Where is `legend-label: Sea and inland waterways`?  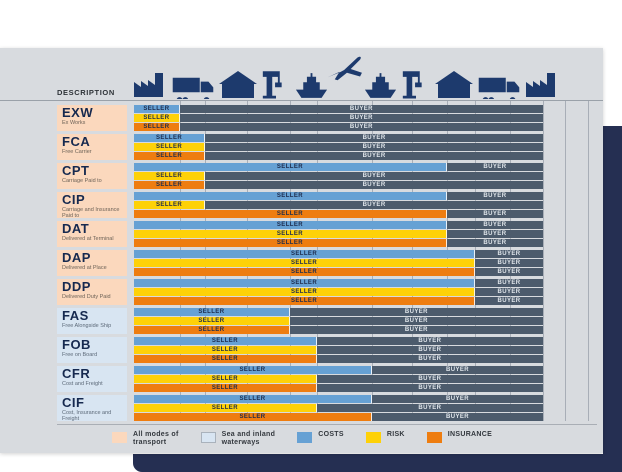 legend-label: Sea and inland waterways is located at coordinates (248, 438).